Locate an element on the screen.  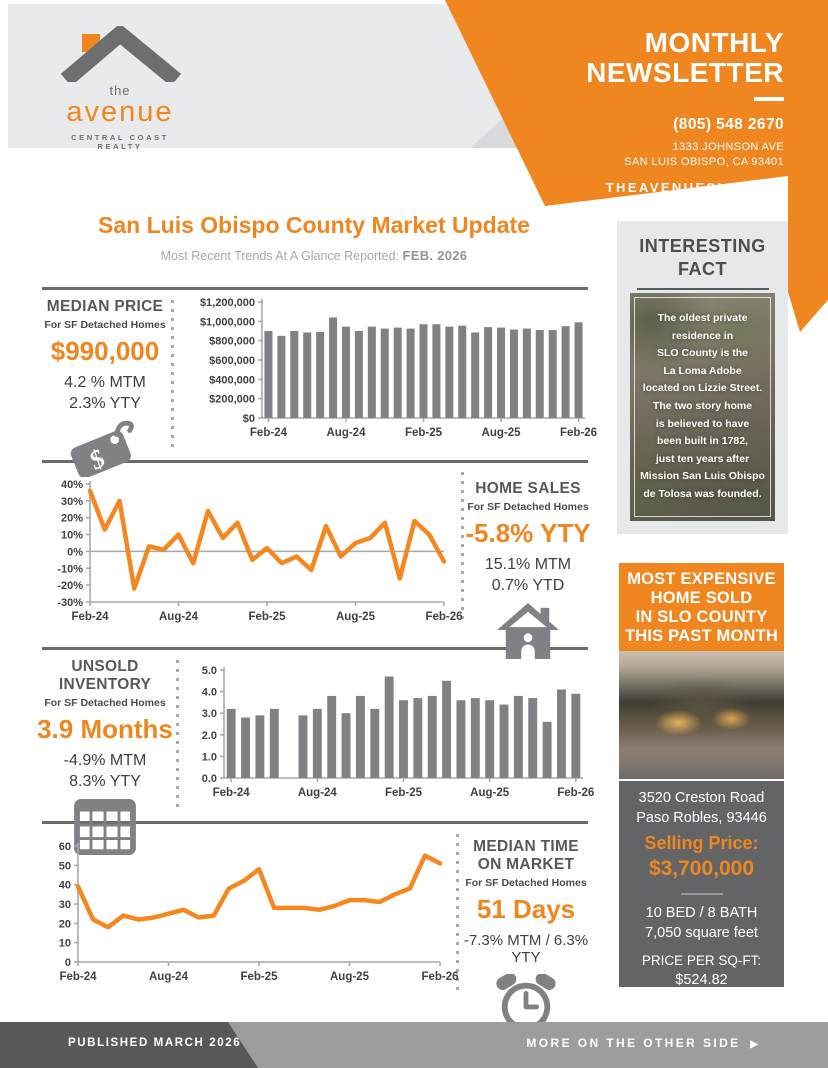
beds-baths: 10 BED / 8 BATH is located at coordinates (701, 913).